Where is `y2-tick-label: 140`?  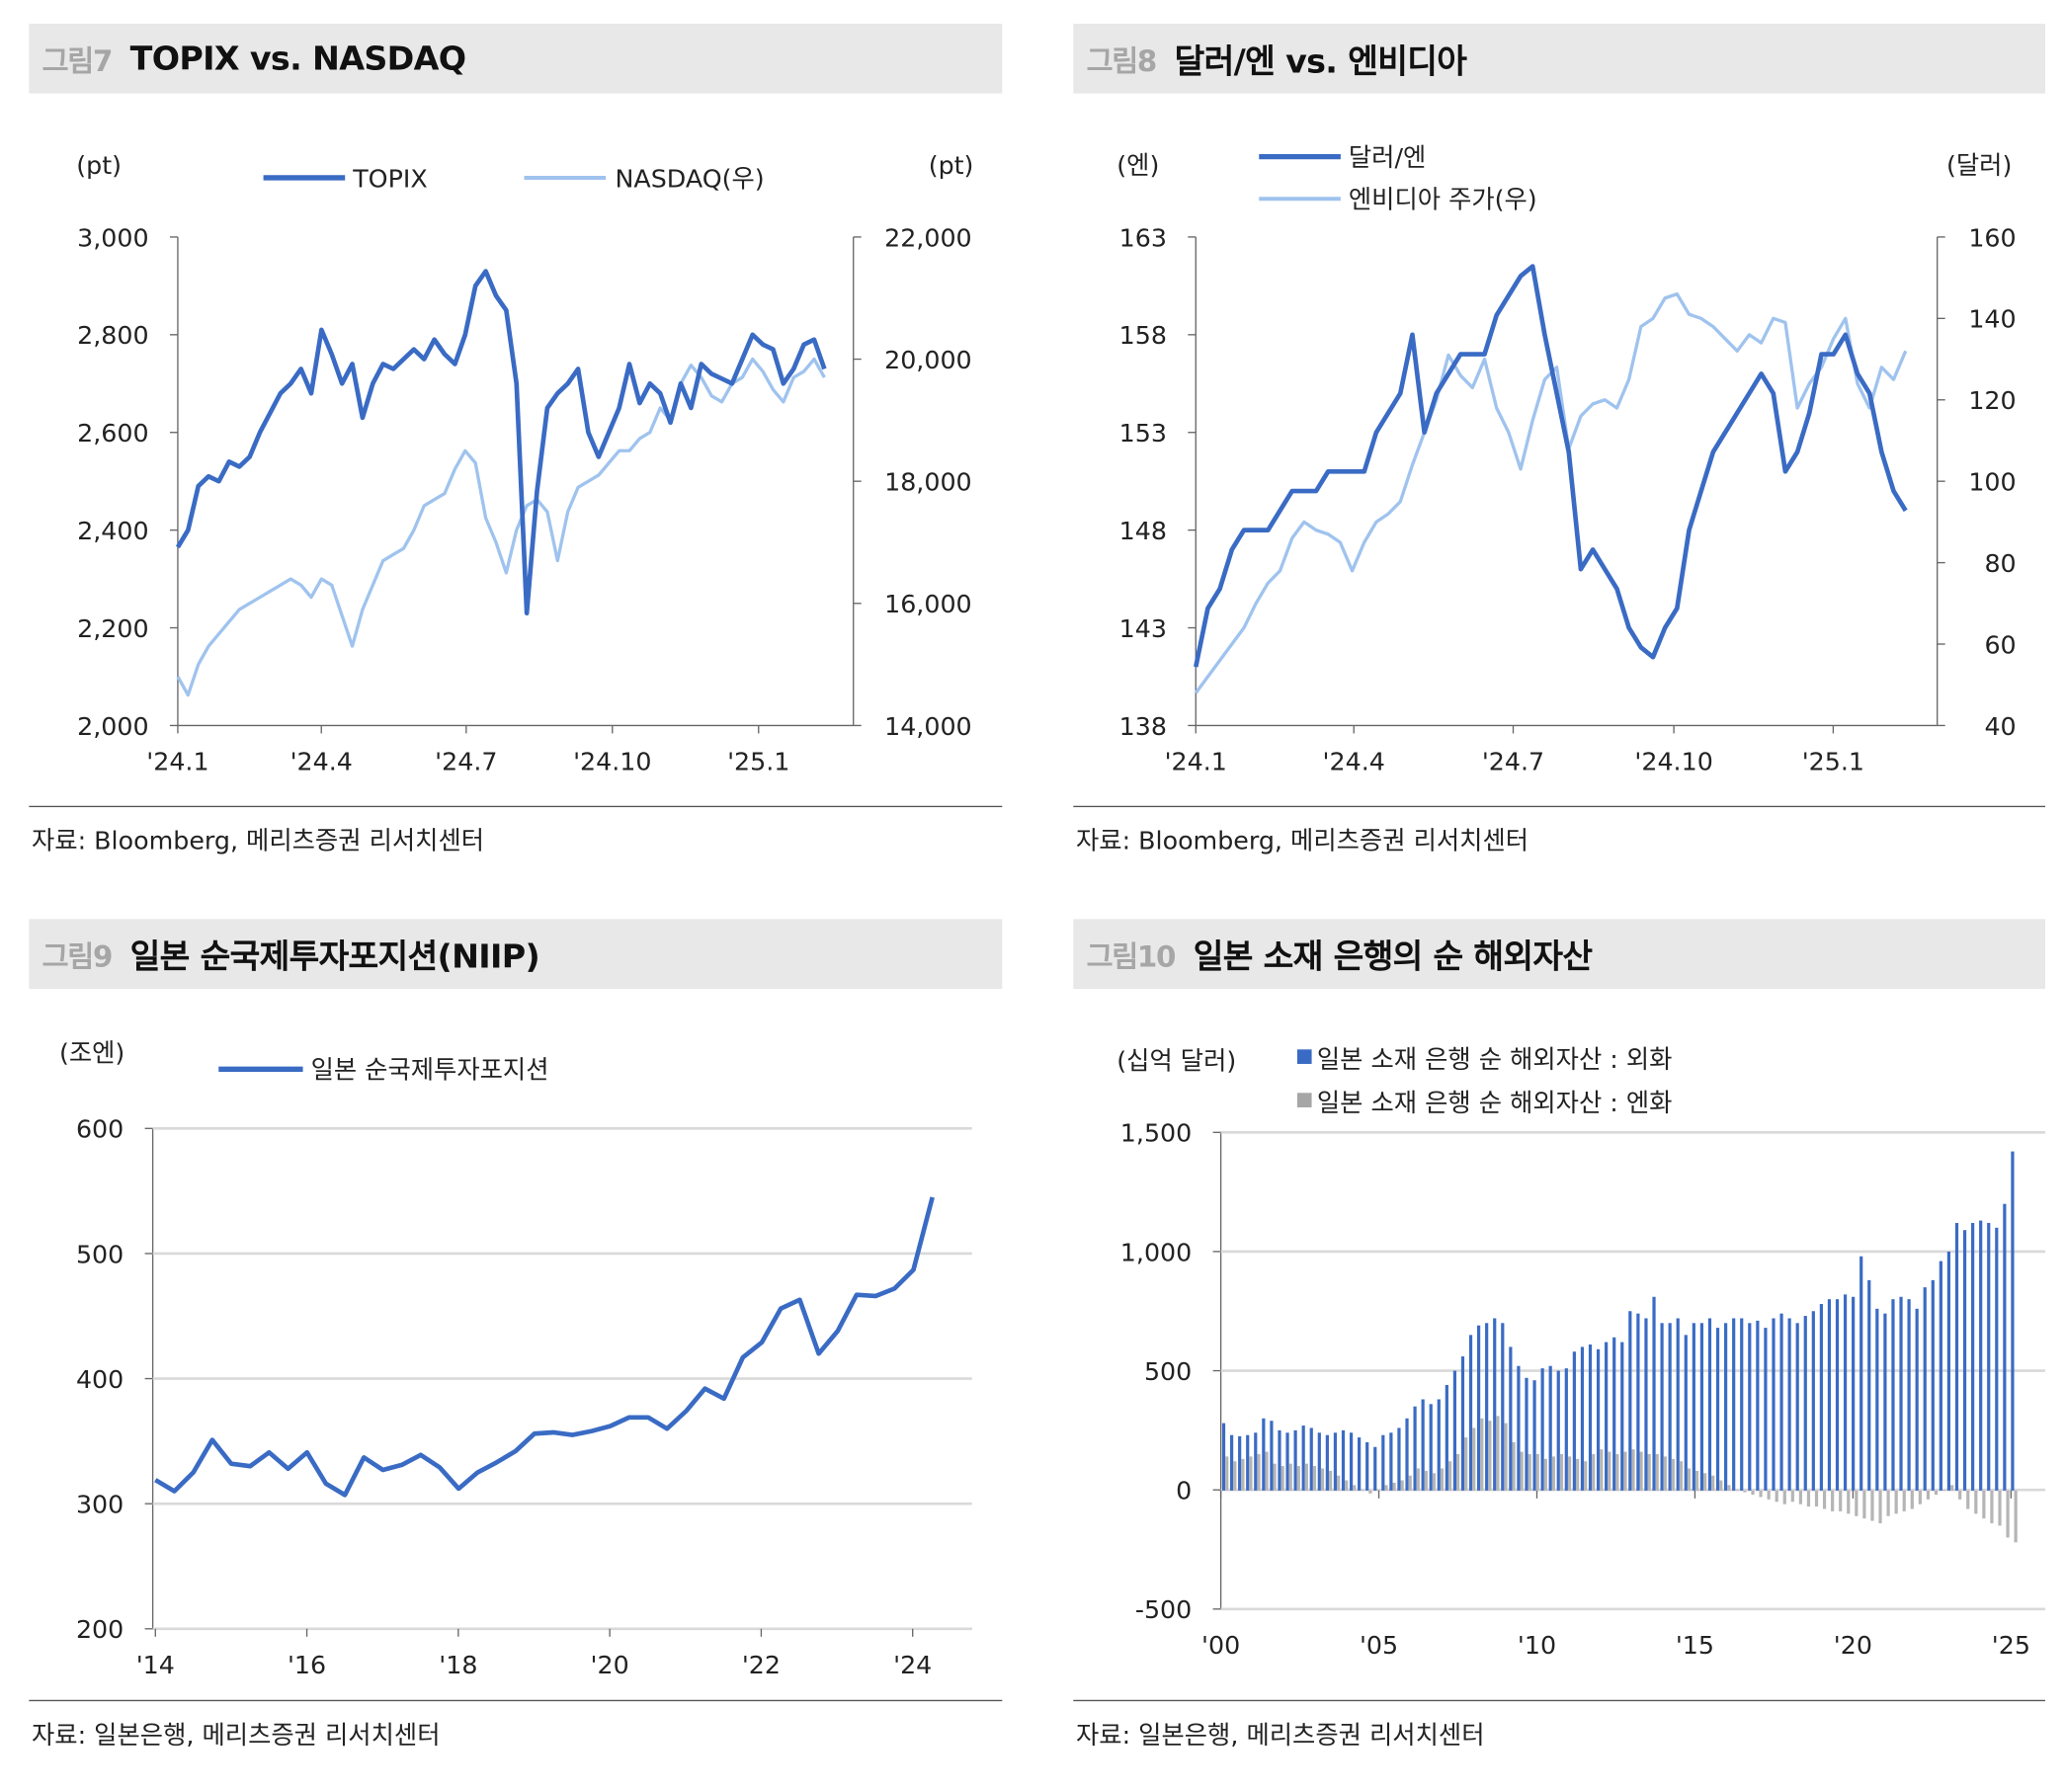 y2-tick-label: 140 is located at coordinates (1992, 319).